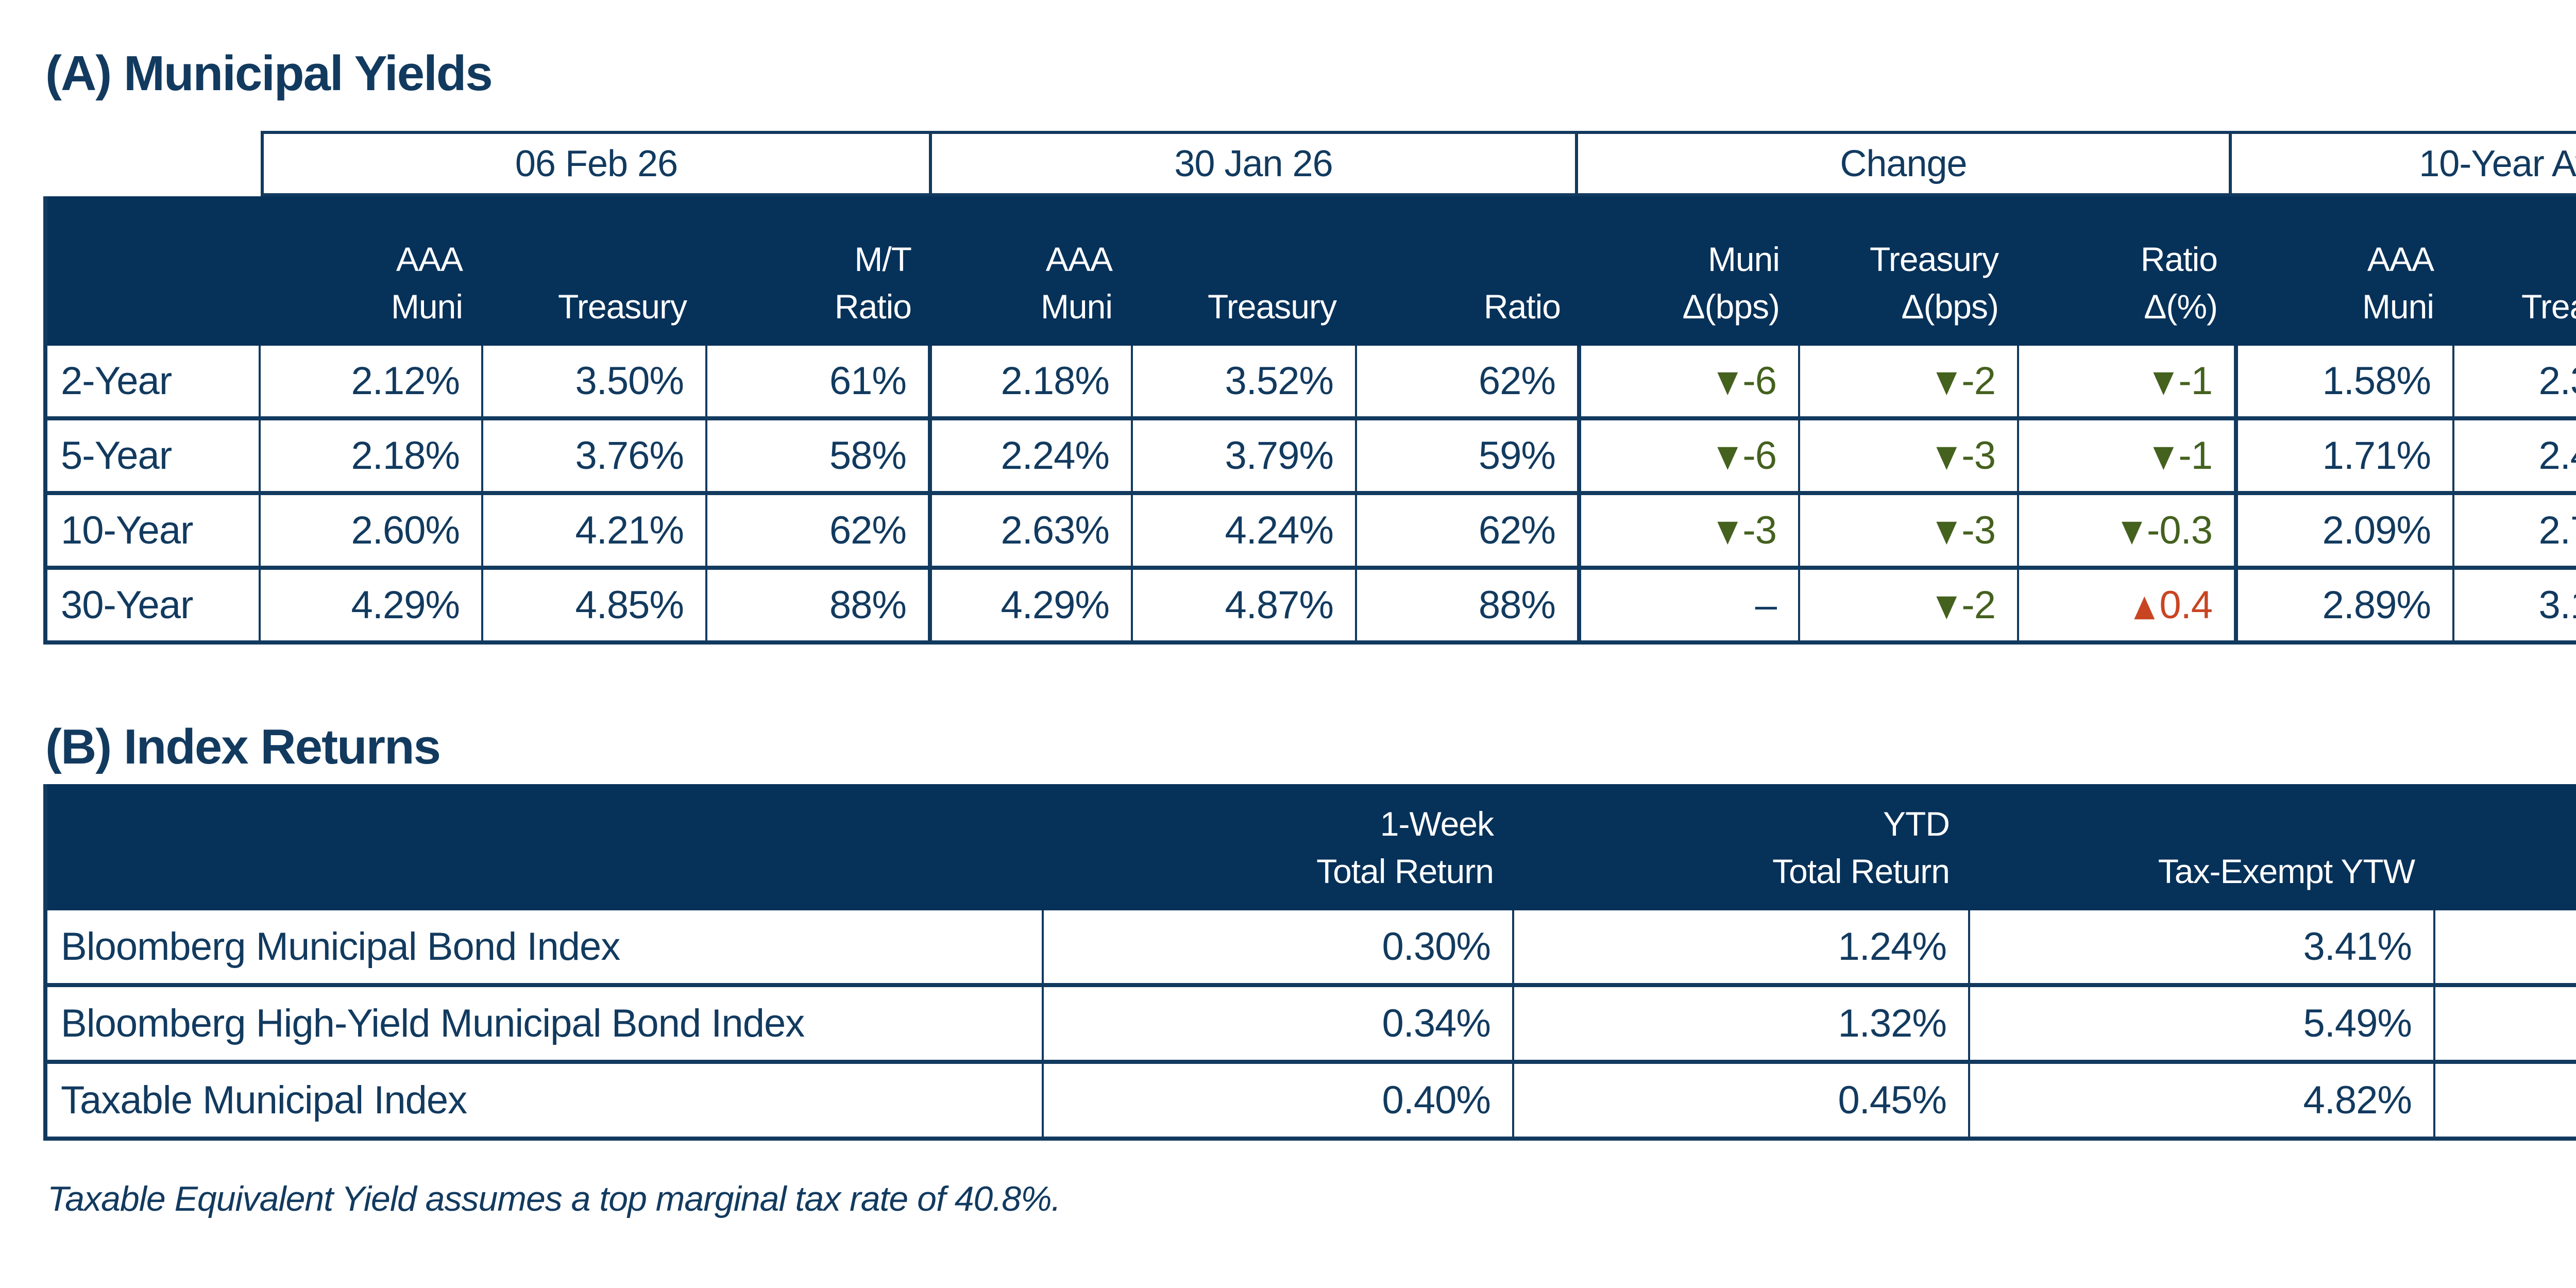 The height and width of the screenshot is (1288, 2576). I want to click on value-cell: 4.29%, so click(1032, 605).